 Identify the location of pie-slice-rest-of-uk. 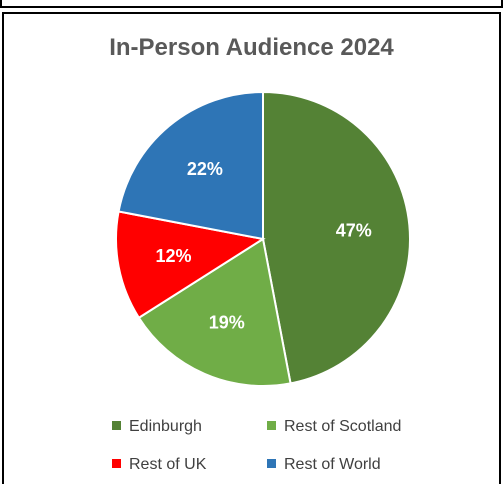
(190, 265).